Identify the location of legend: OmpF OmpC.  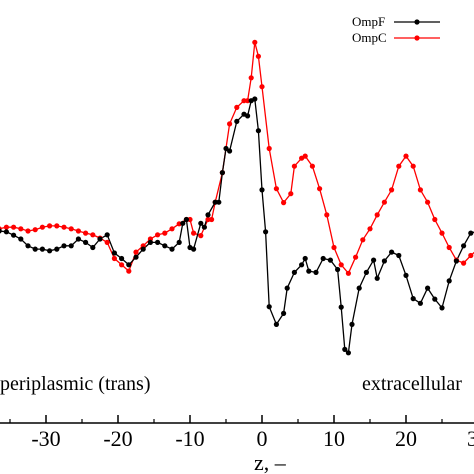
(396, 29).